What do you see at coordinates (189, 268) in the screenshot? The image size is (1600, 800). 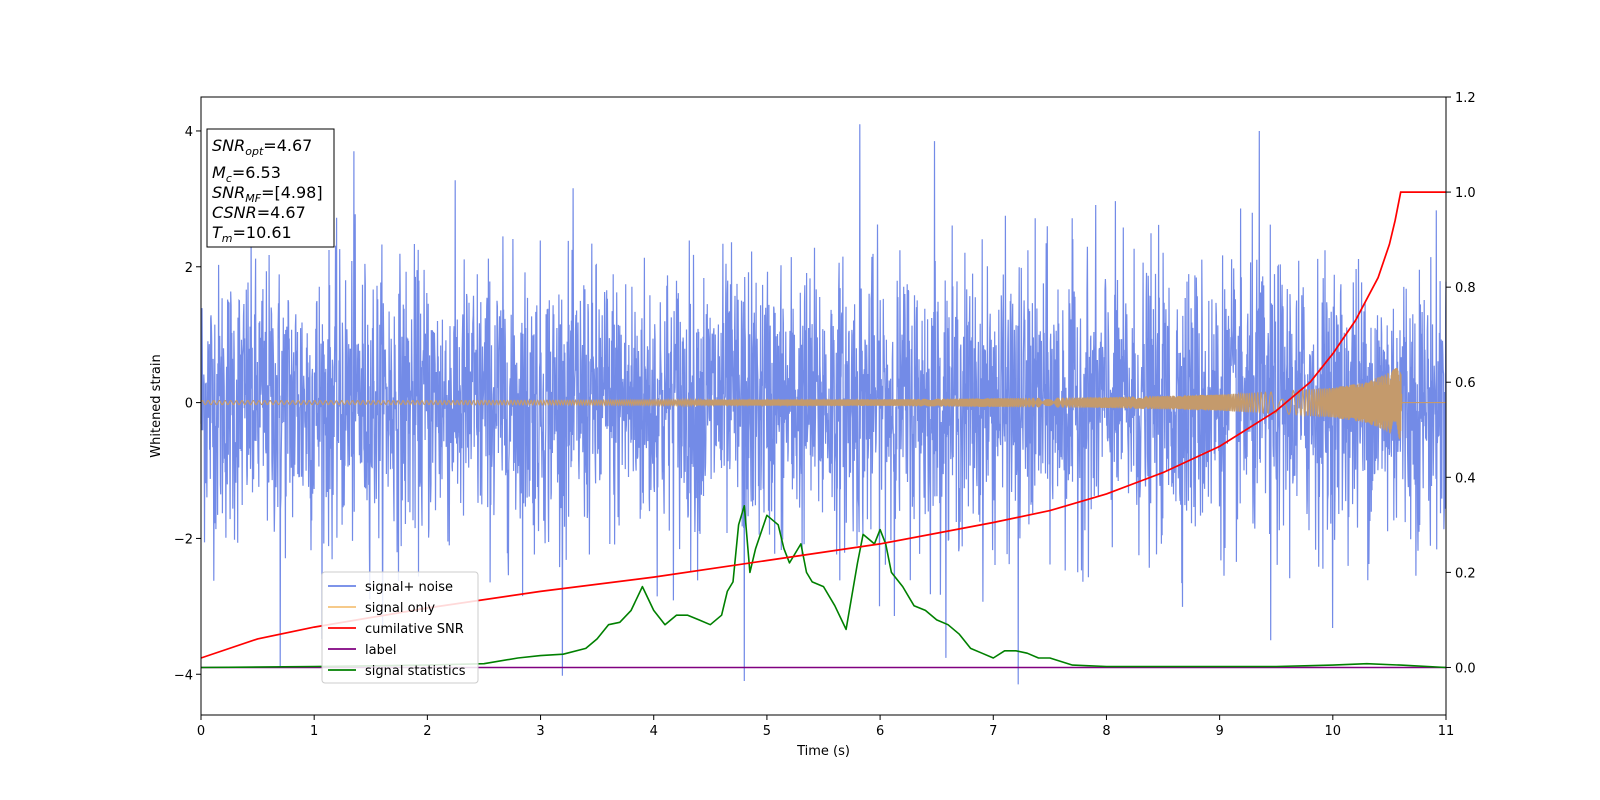 I see `y-left-tick-label: 2` at bounding box center [189, 268].